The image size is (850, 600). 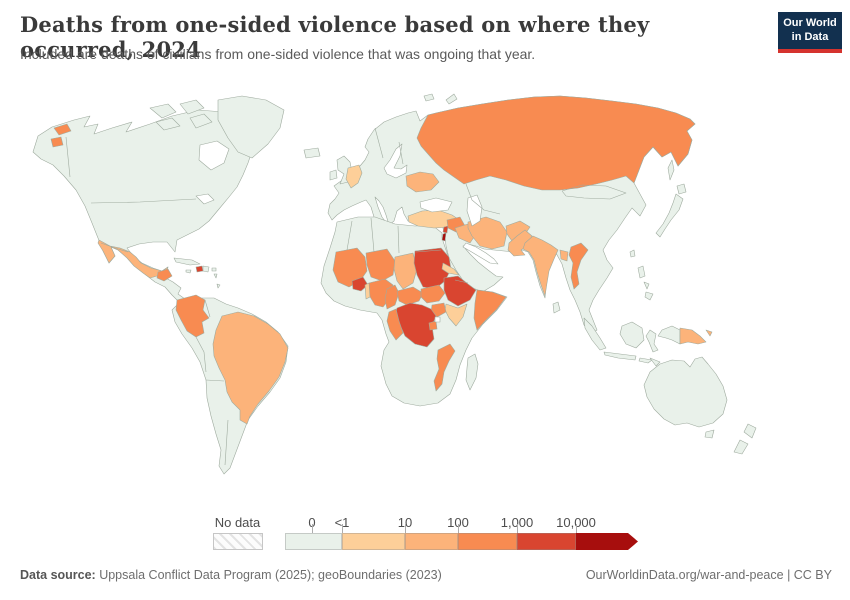 I want to click on region-lesser-sunda, so click(x=645, y=360).